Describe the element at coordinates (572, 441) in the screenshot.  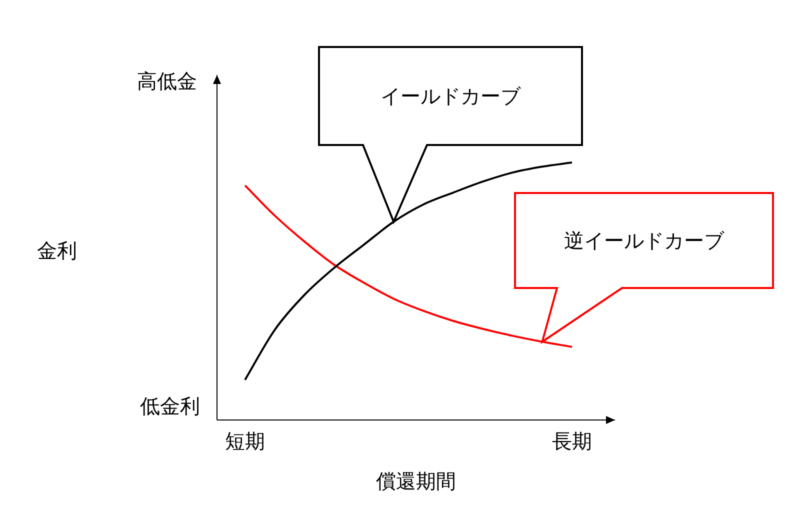
I see `x-tick-label: 長期` at that location.